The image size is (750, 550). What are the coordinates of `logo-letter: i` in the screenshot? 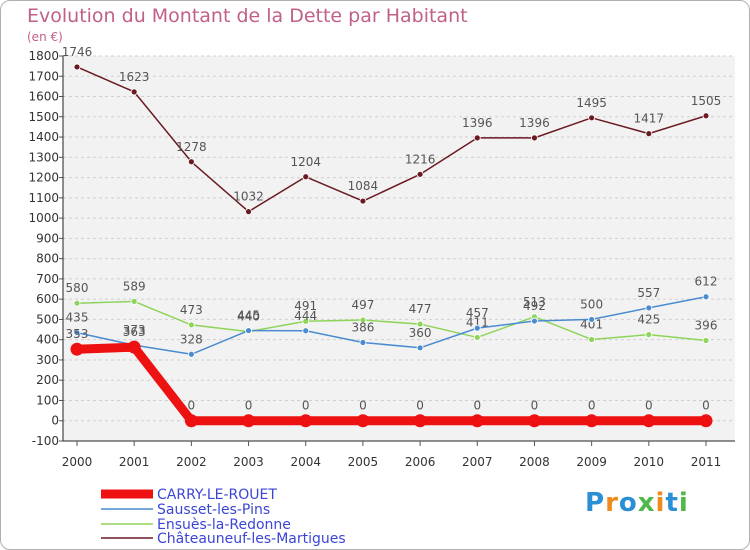 It's located at (660, 503).